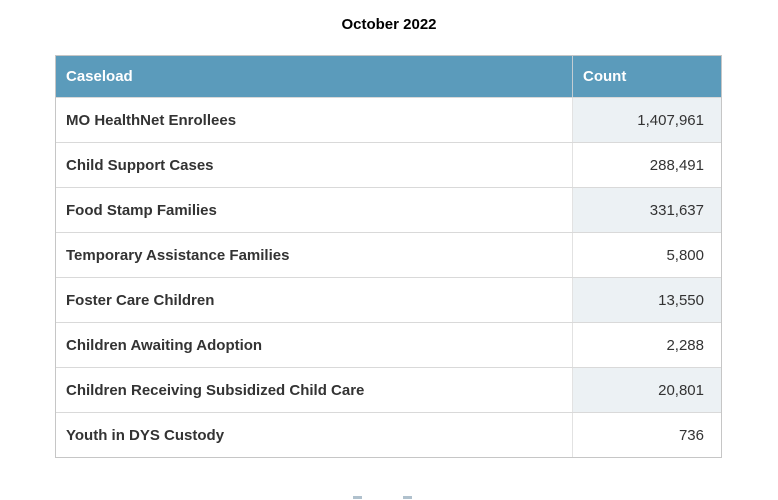 The height and width of the screenshot is (500, 778). I want to click on count-cell: 288,491, so click(647, 165).